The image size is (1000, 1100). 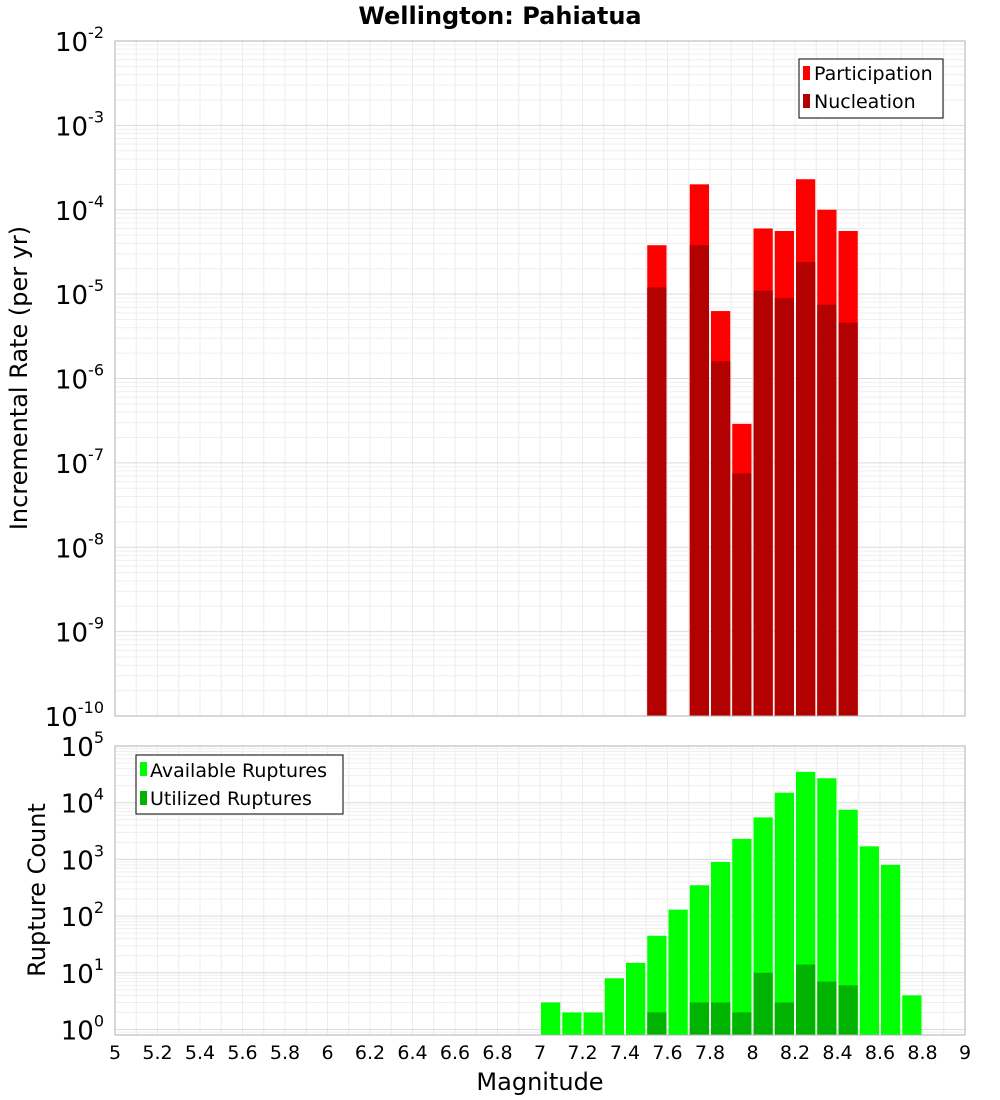 What do you see at coordinates (922, 1053) in the screenshot?
I see `x-tick-label: 8.8` at bounding box center [922, 1053].